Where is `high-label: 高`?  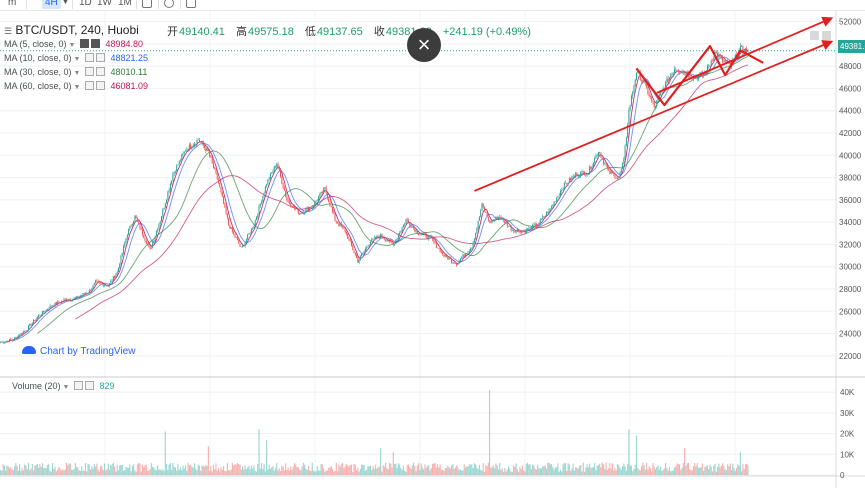
high-label: 高 is located at coordinates (241, 32).